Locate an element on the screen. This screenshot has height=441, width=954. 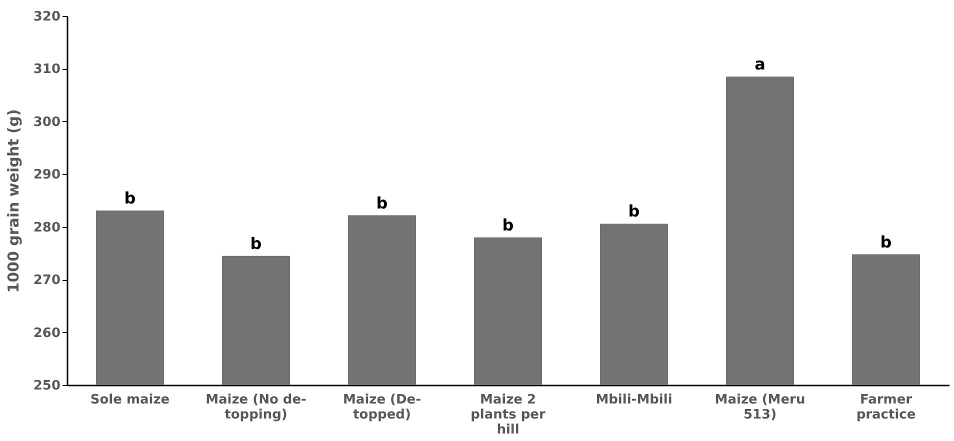
y-tick-label: 290 is located at coordinates (46, 175).